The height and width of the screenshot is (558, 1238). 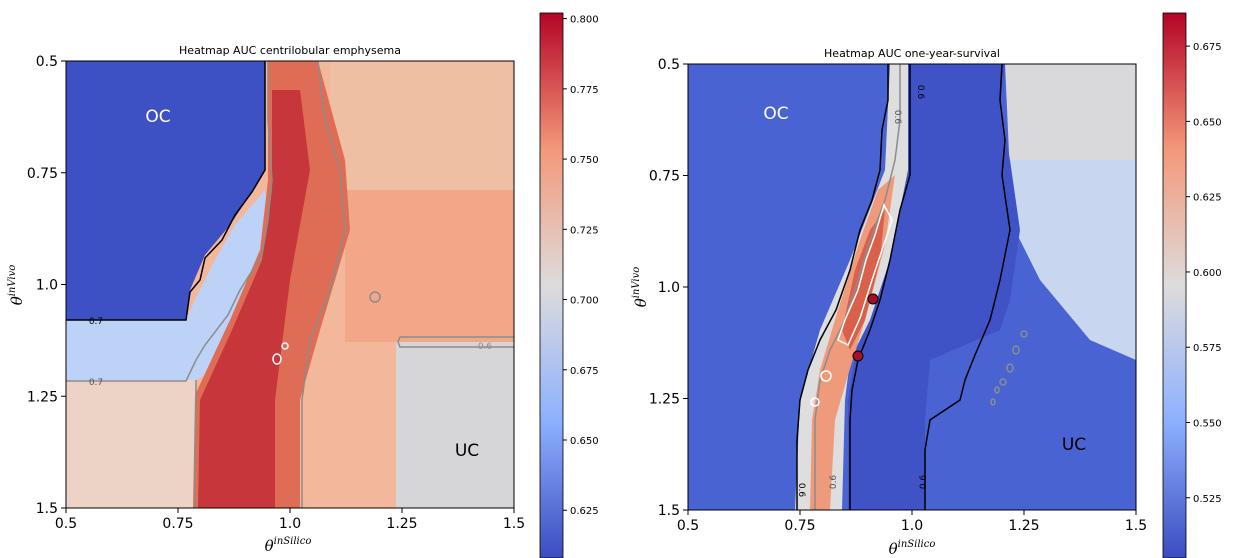 What do you see at coordinates (581, 266) in the screenshot?
I see `colorbar-ticks: 0.625 0.650 0.675 0.700 0.725 0.750 0.775 0.800` at bounding box center [581, 266].